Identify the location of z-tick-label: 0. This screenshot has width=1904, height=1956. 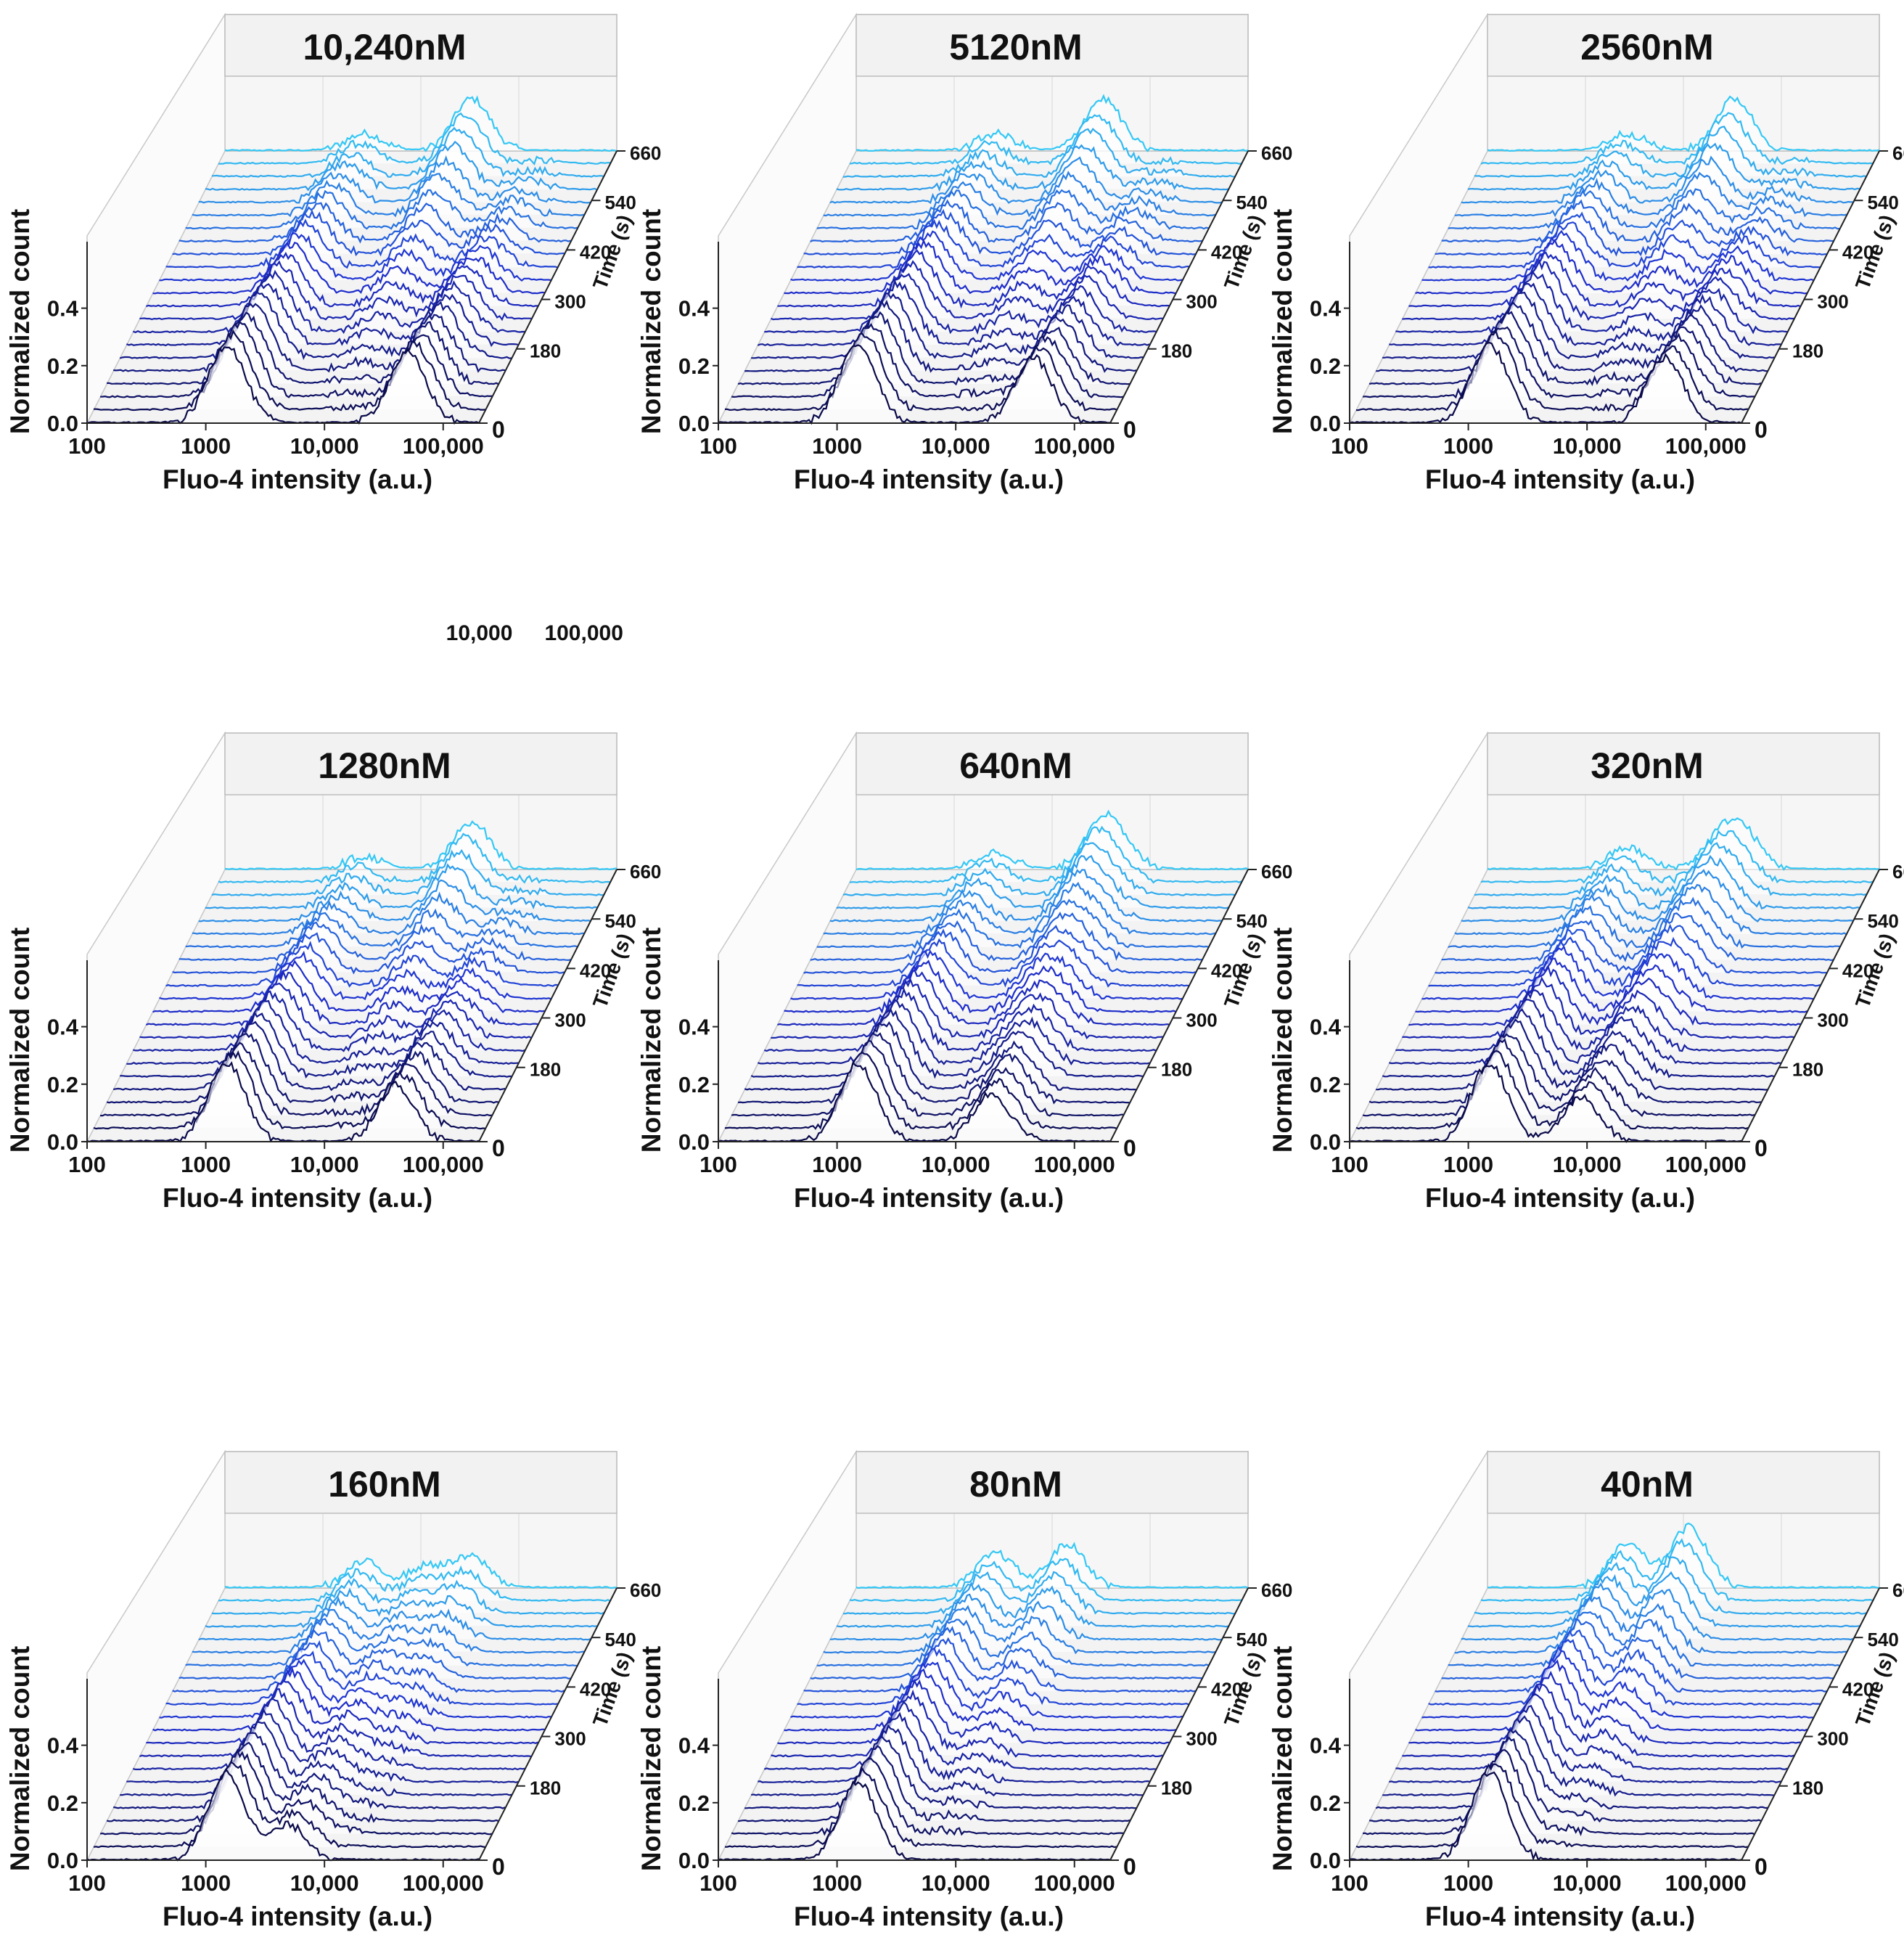
(1129, 1867).